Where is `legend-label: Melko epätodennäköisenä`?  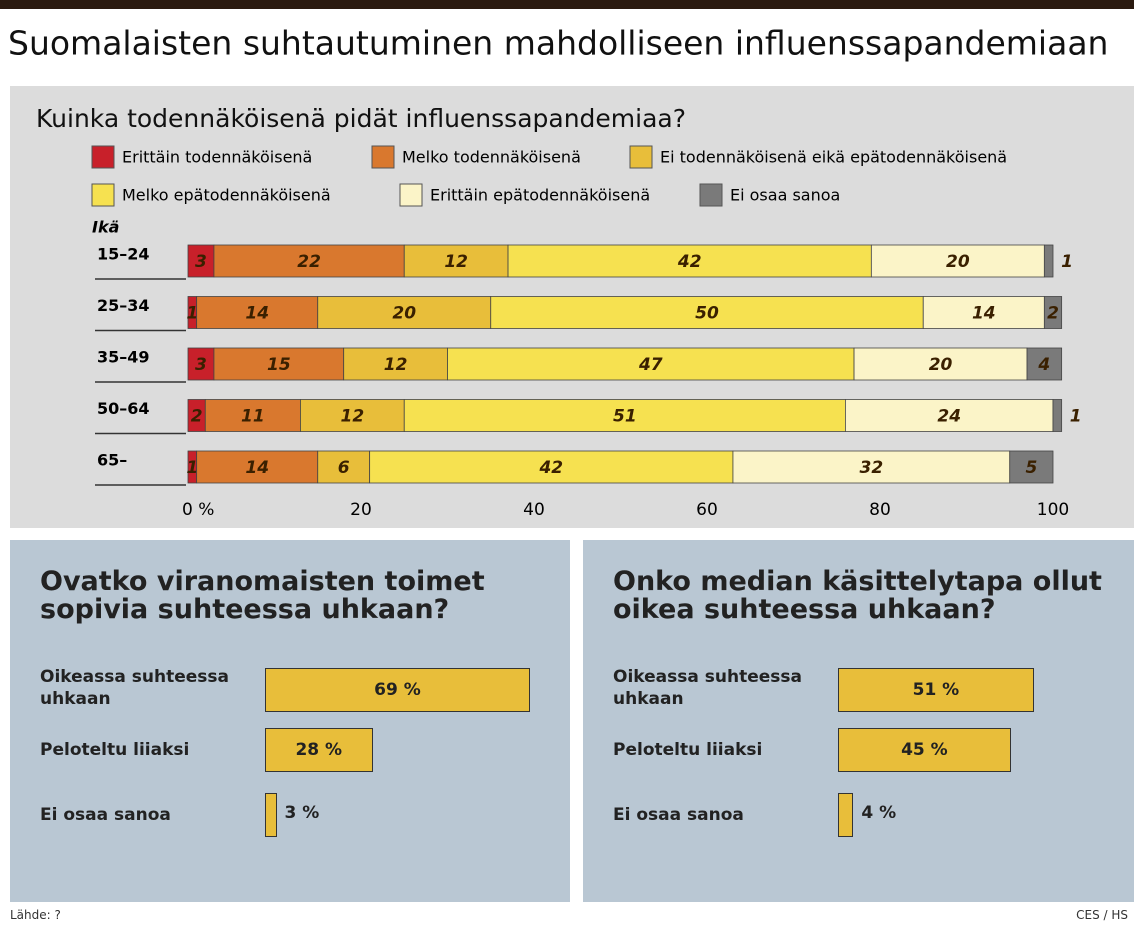
legend-label: Melko epätodennäköisenä is located at coordinates (226, 195).